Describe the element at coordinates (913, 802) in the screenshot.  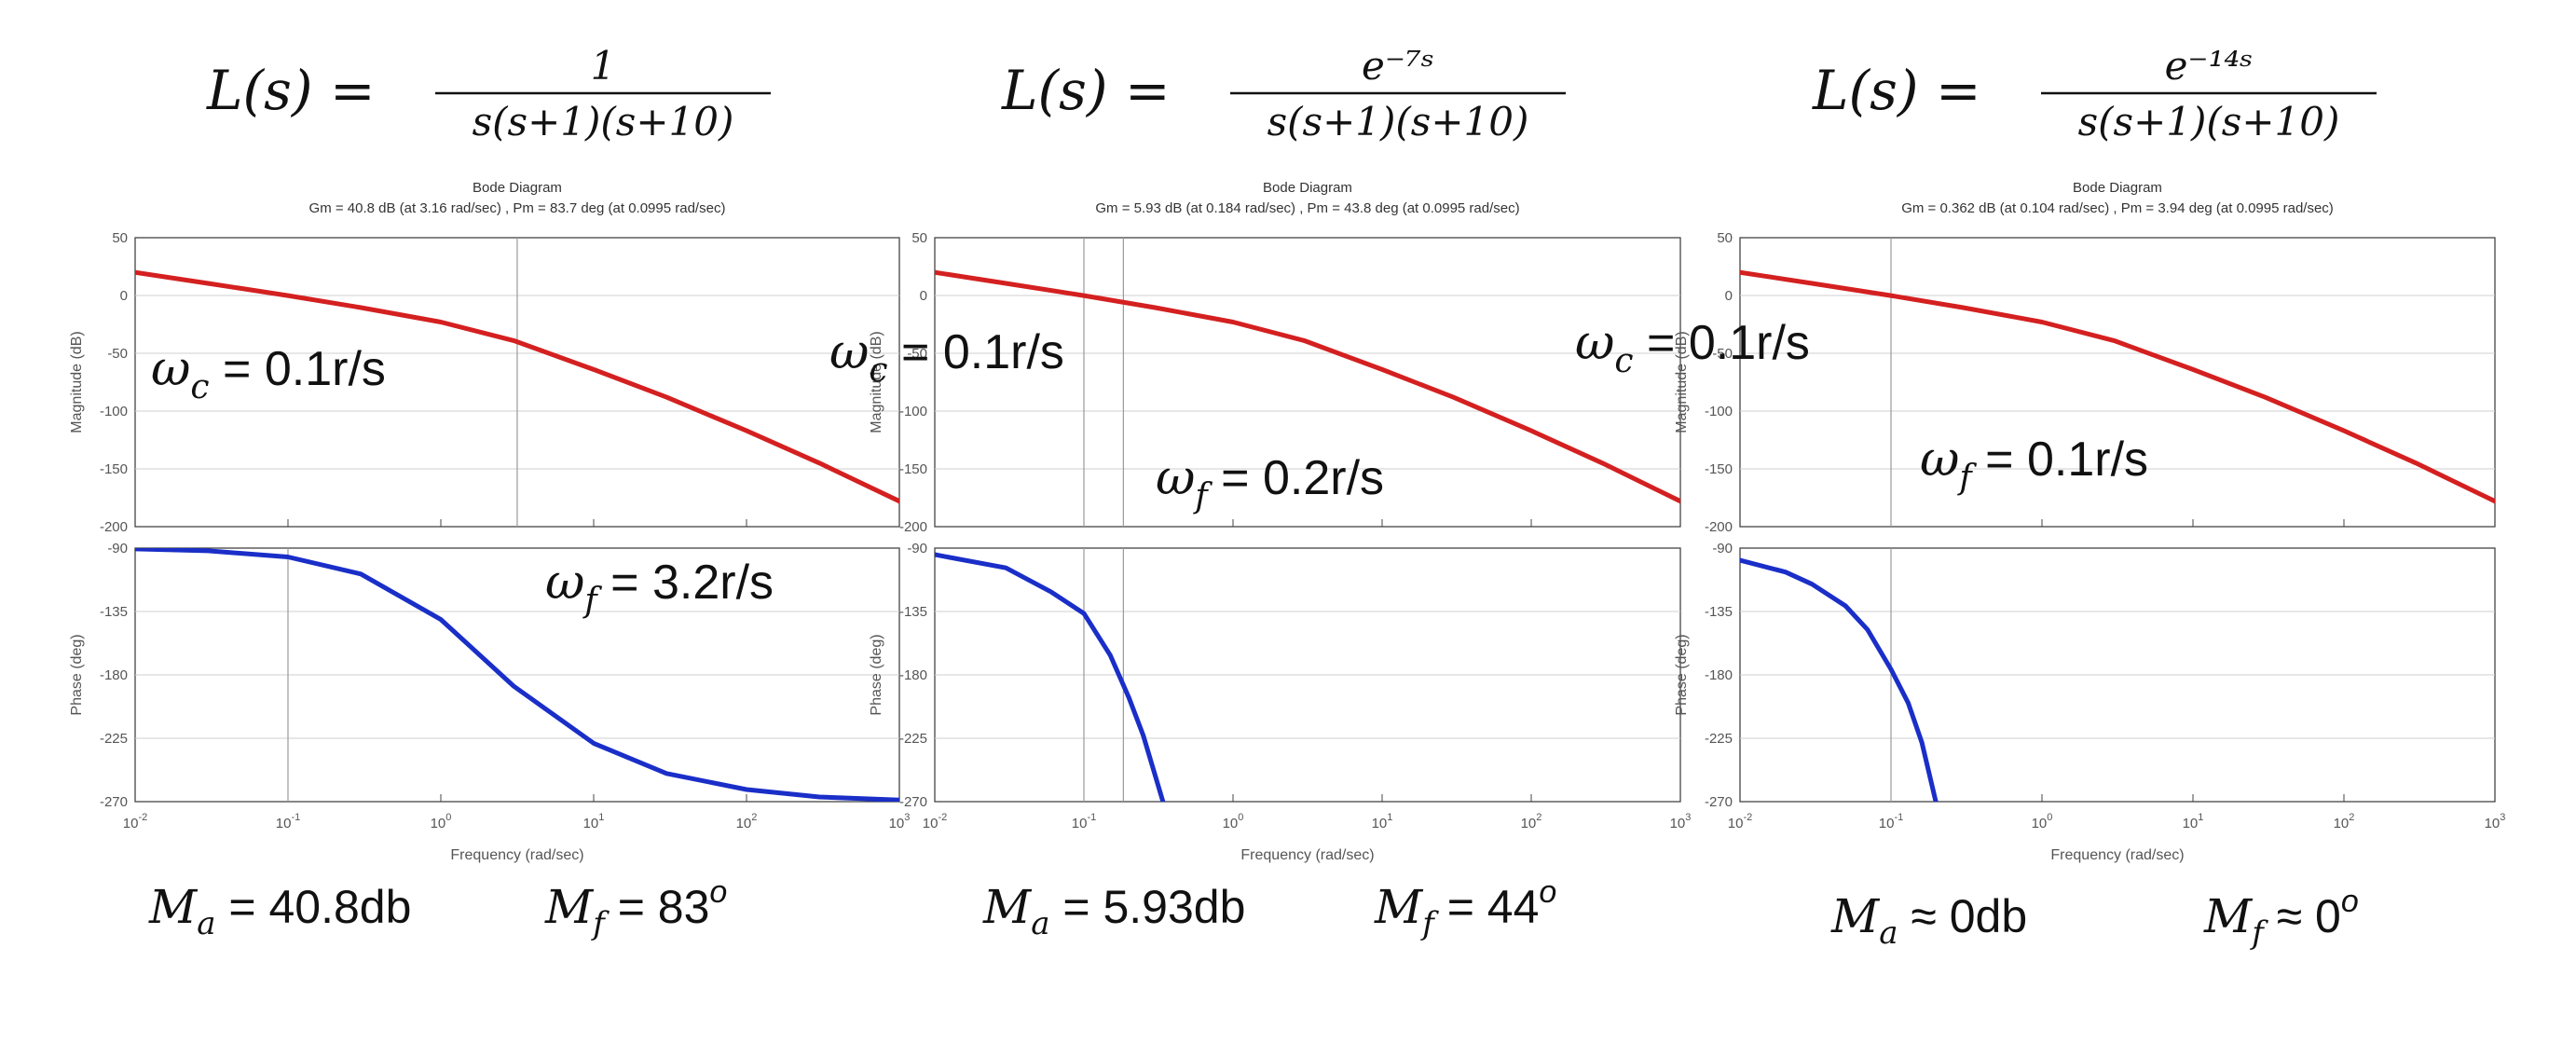
I see `phase-tick-label: -270` at that location.